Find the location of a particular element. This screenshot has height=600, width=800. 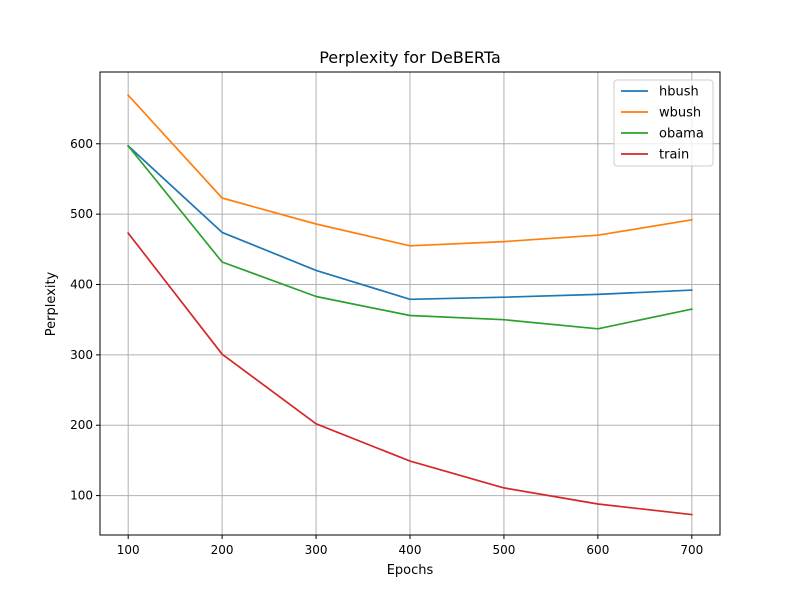

legend-label-train: train is located at coordinates (674, 155).